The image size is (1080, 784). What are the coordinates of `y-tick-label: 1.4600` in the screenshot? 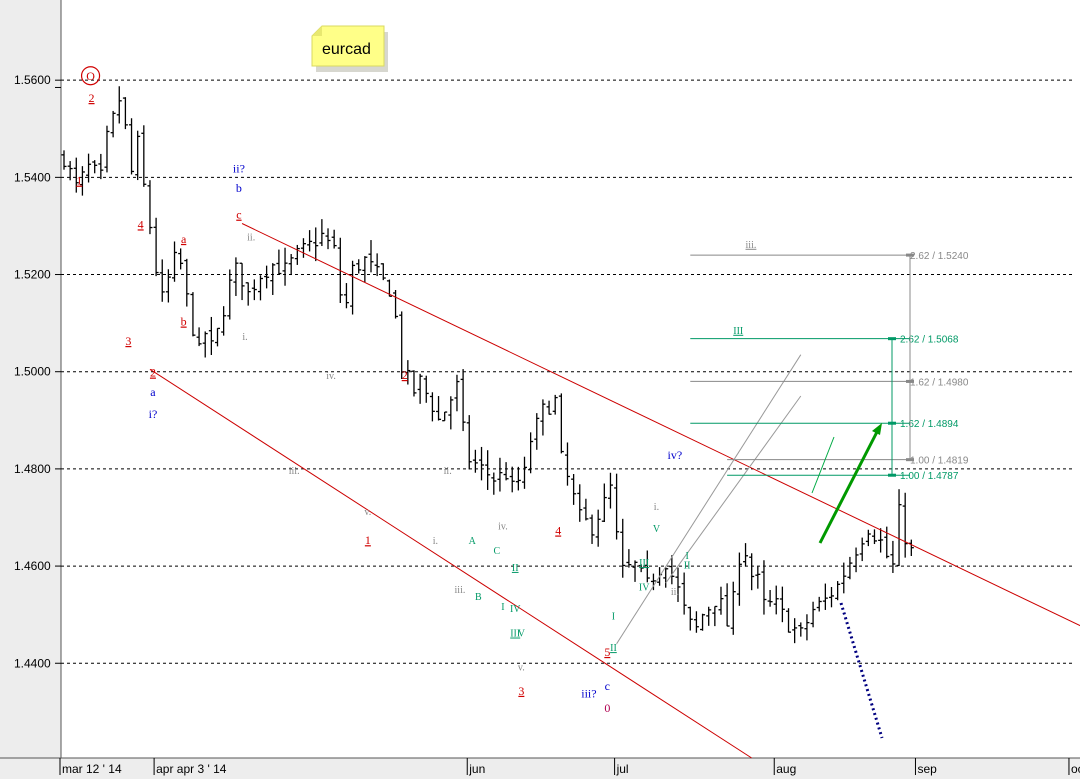 It's located at (32, 566).